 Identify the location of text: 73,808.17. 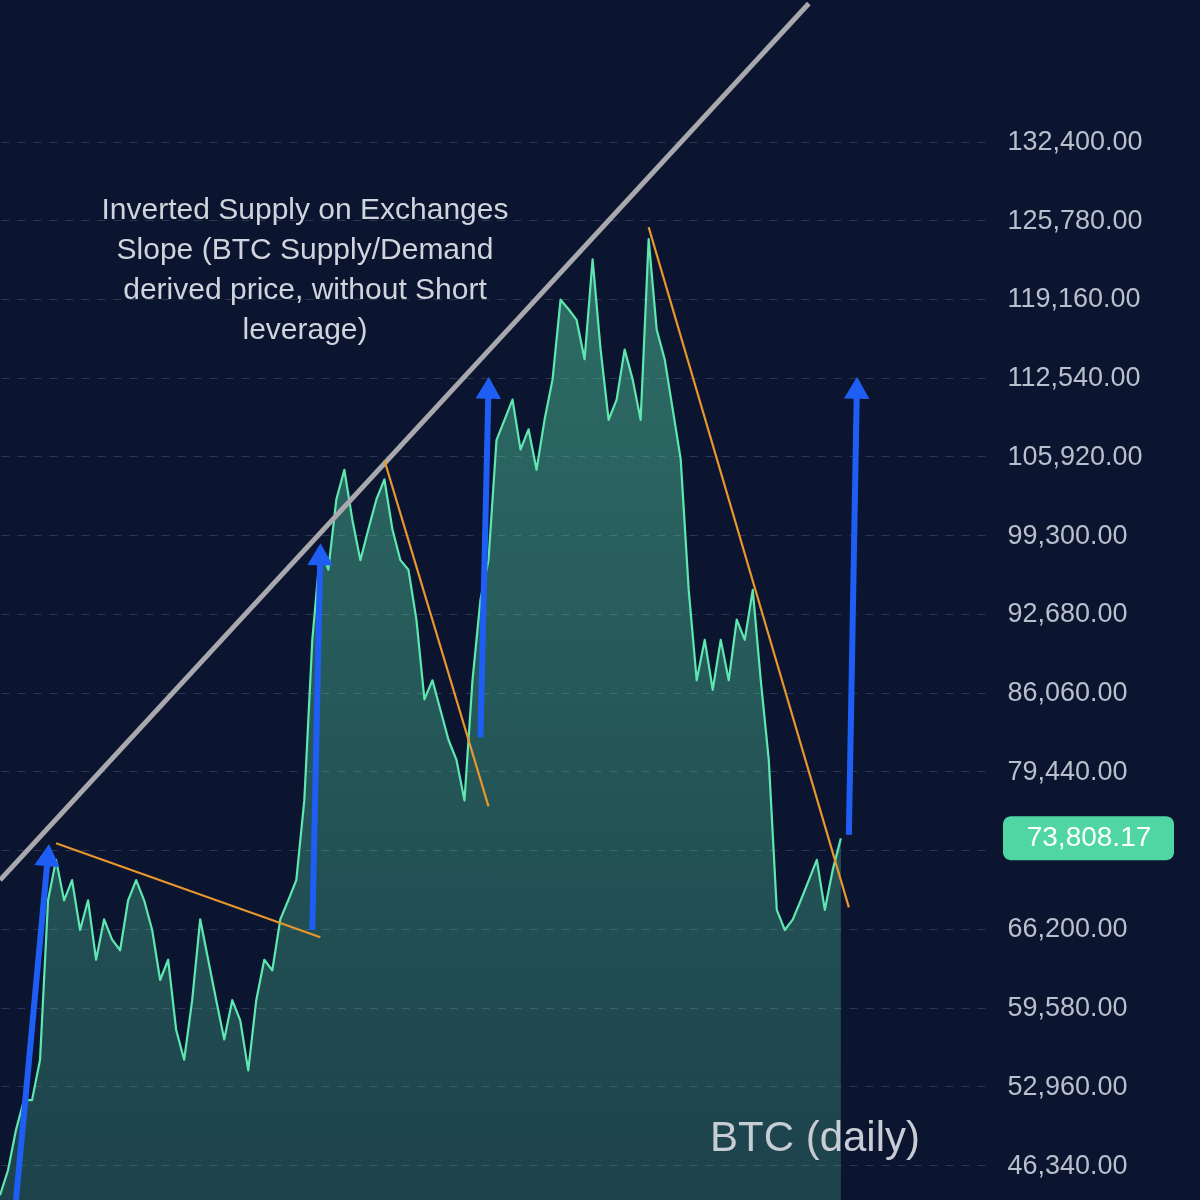
(1089, 837).